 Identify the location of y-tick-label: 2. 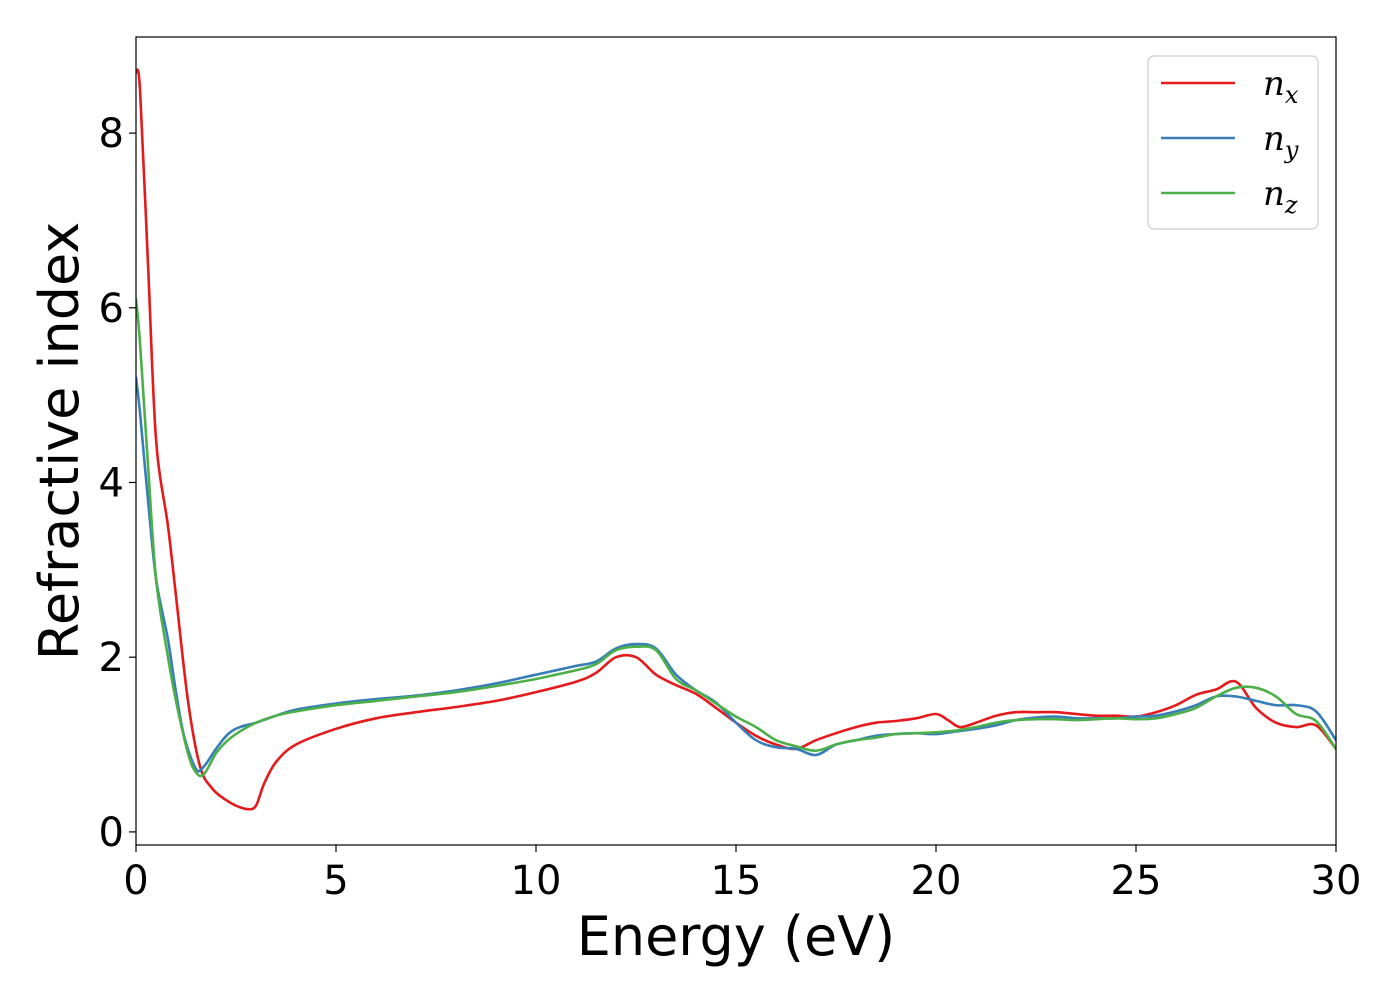
(111, 658).